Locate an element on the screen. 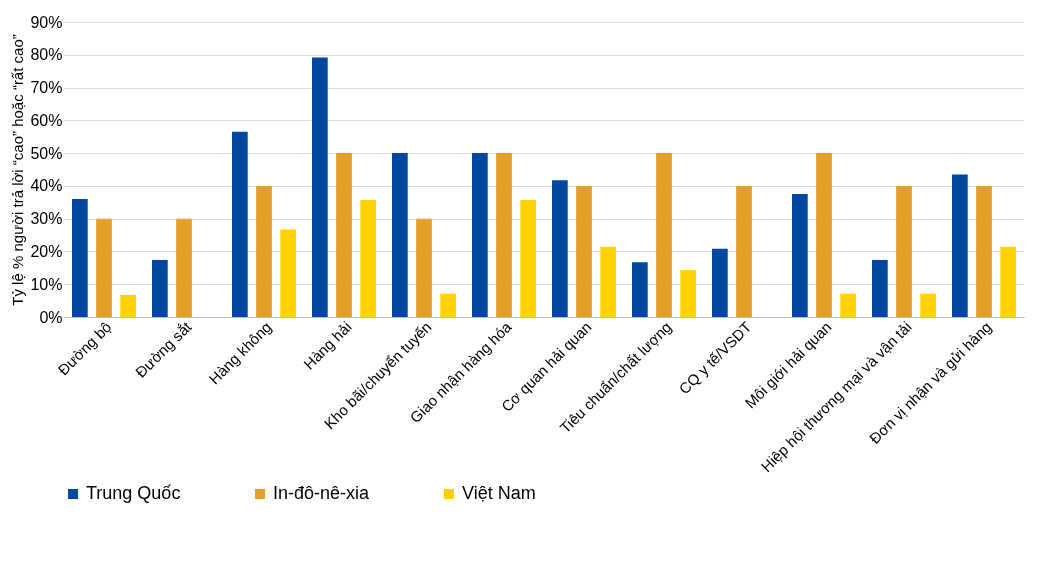  y-tick-label: 80% is located at coordinates (46, 55).